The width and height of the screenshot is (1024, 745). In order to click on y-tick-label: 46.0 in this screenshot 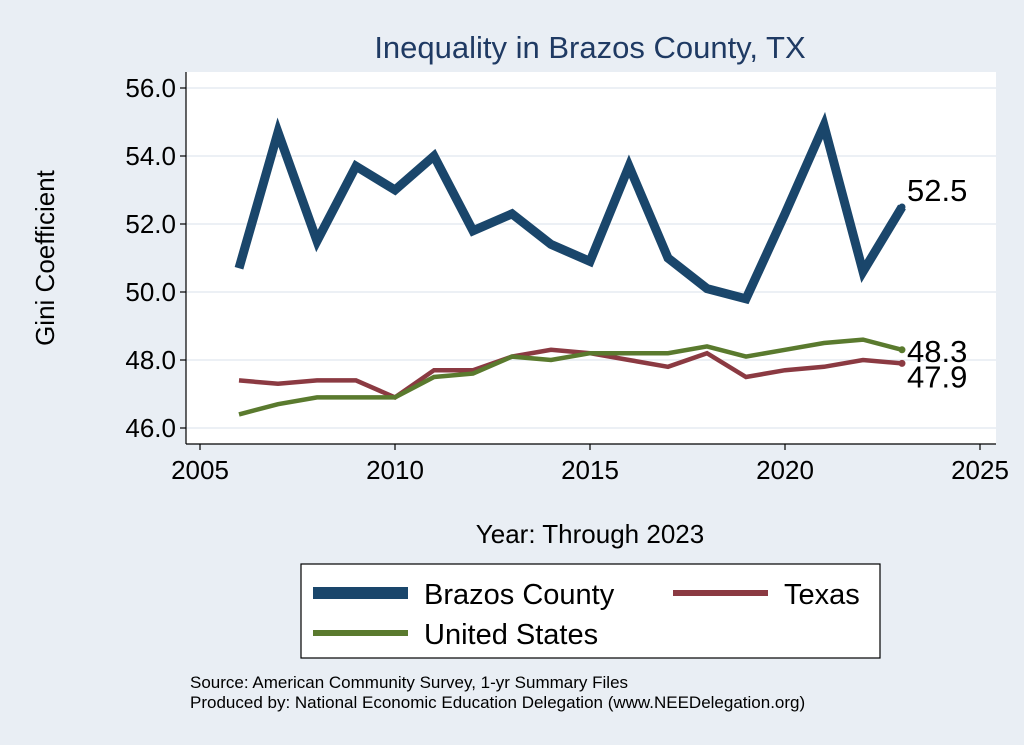, I will do `click(150, 428)`.